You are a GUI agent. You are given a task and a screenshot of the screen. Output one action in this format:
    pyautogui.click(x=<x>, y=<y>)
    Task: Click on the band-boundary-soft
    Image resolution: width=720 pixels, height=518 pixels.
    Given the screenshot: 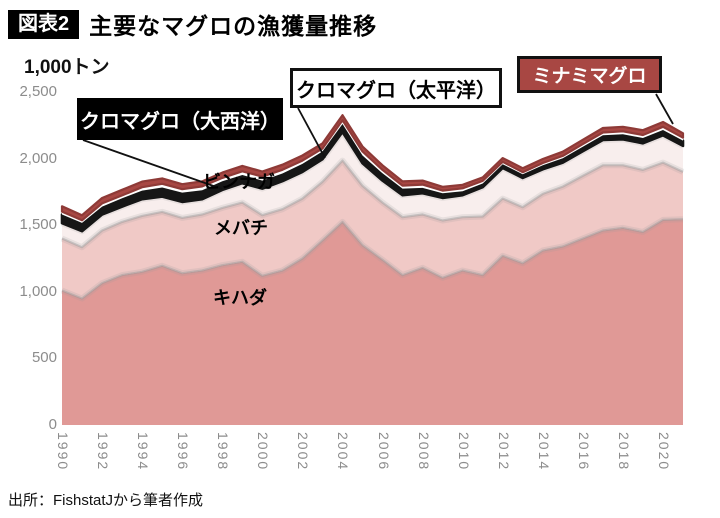 What is the action you would take?
    pyautogui.click(x=372, y=259)
    